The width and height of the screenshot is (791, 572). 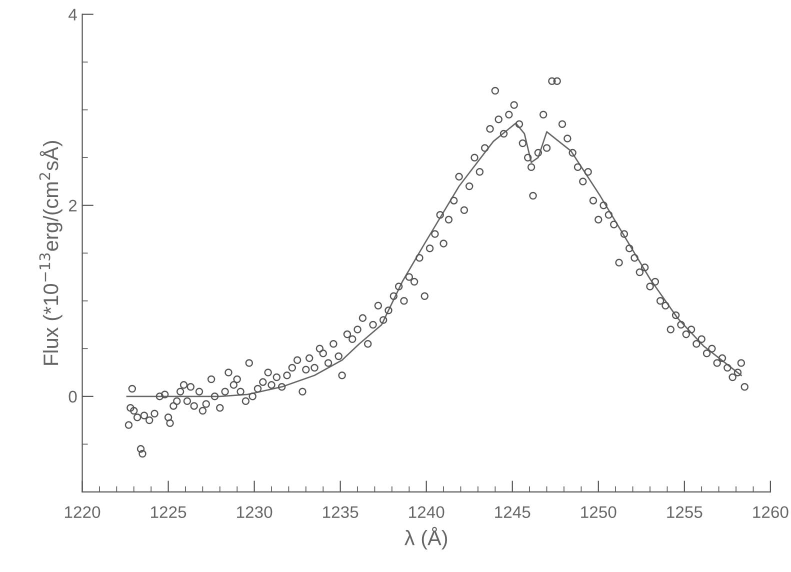 What do you see at coordinates (82, 512) in the screenshot?
I see `x-tick-label: 1220` at bounding box center [82, 512].